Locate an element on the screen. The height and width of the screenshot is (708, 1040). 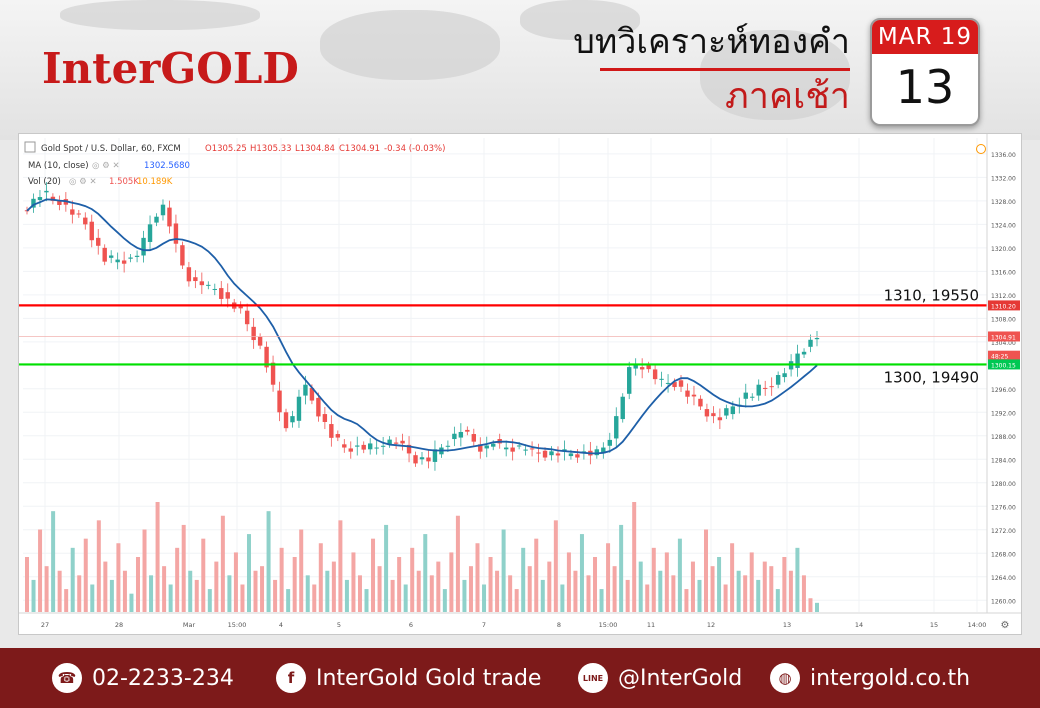
footer-facebook: f InterGold Gold trade is located at coordinates (408, 678).